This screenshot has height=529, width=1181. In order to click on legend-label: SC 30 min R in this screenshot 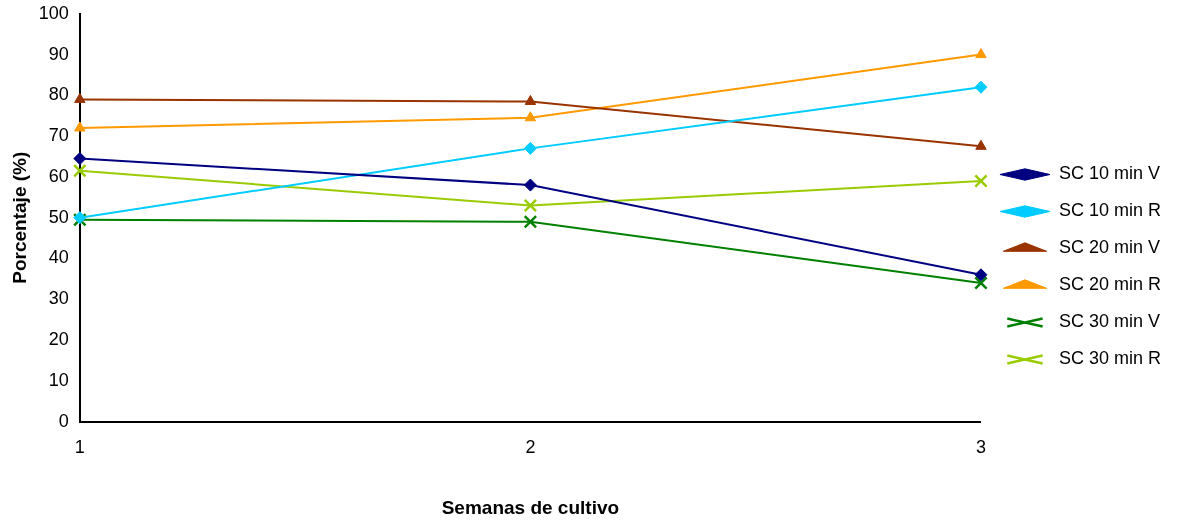, I will do `click(1110, 358)`.